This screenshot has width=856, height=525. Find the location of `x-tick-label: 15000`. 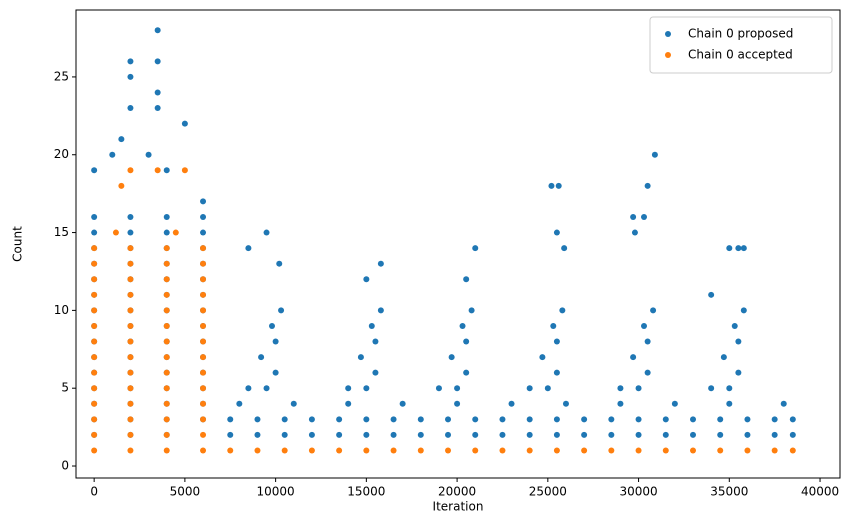

x-tick-label: 15000 is located at coordinates (366, 492).